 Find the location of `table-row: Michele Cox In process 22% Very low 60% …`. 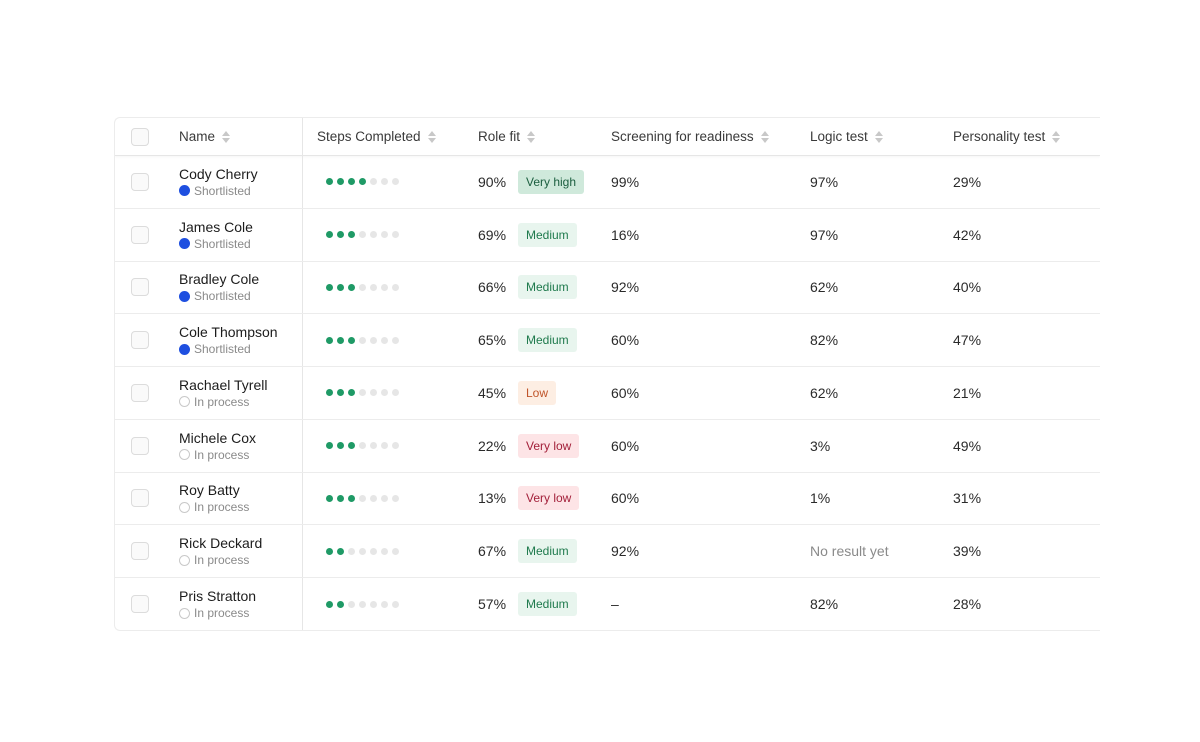

table-row: Michele Cox In process 22% Very low 60% … is located at coordinates (607, 446).